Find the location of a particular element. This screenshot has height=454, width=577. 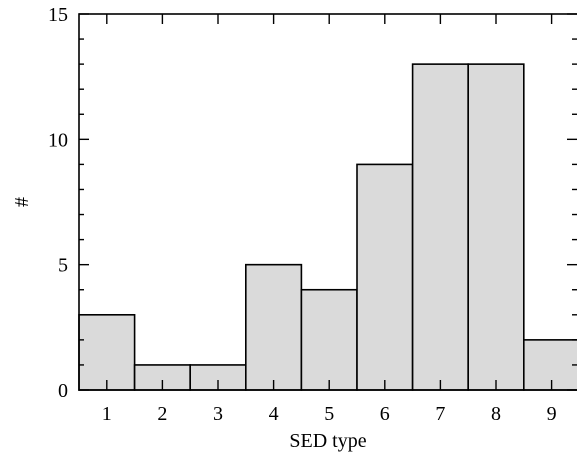

x-tick-label: 2 is located at coordinates (162, 414).